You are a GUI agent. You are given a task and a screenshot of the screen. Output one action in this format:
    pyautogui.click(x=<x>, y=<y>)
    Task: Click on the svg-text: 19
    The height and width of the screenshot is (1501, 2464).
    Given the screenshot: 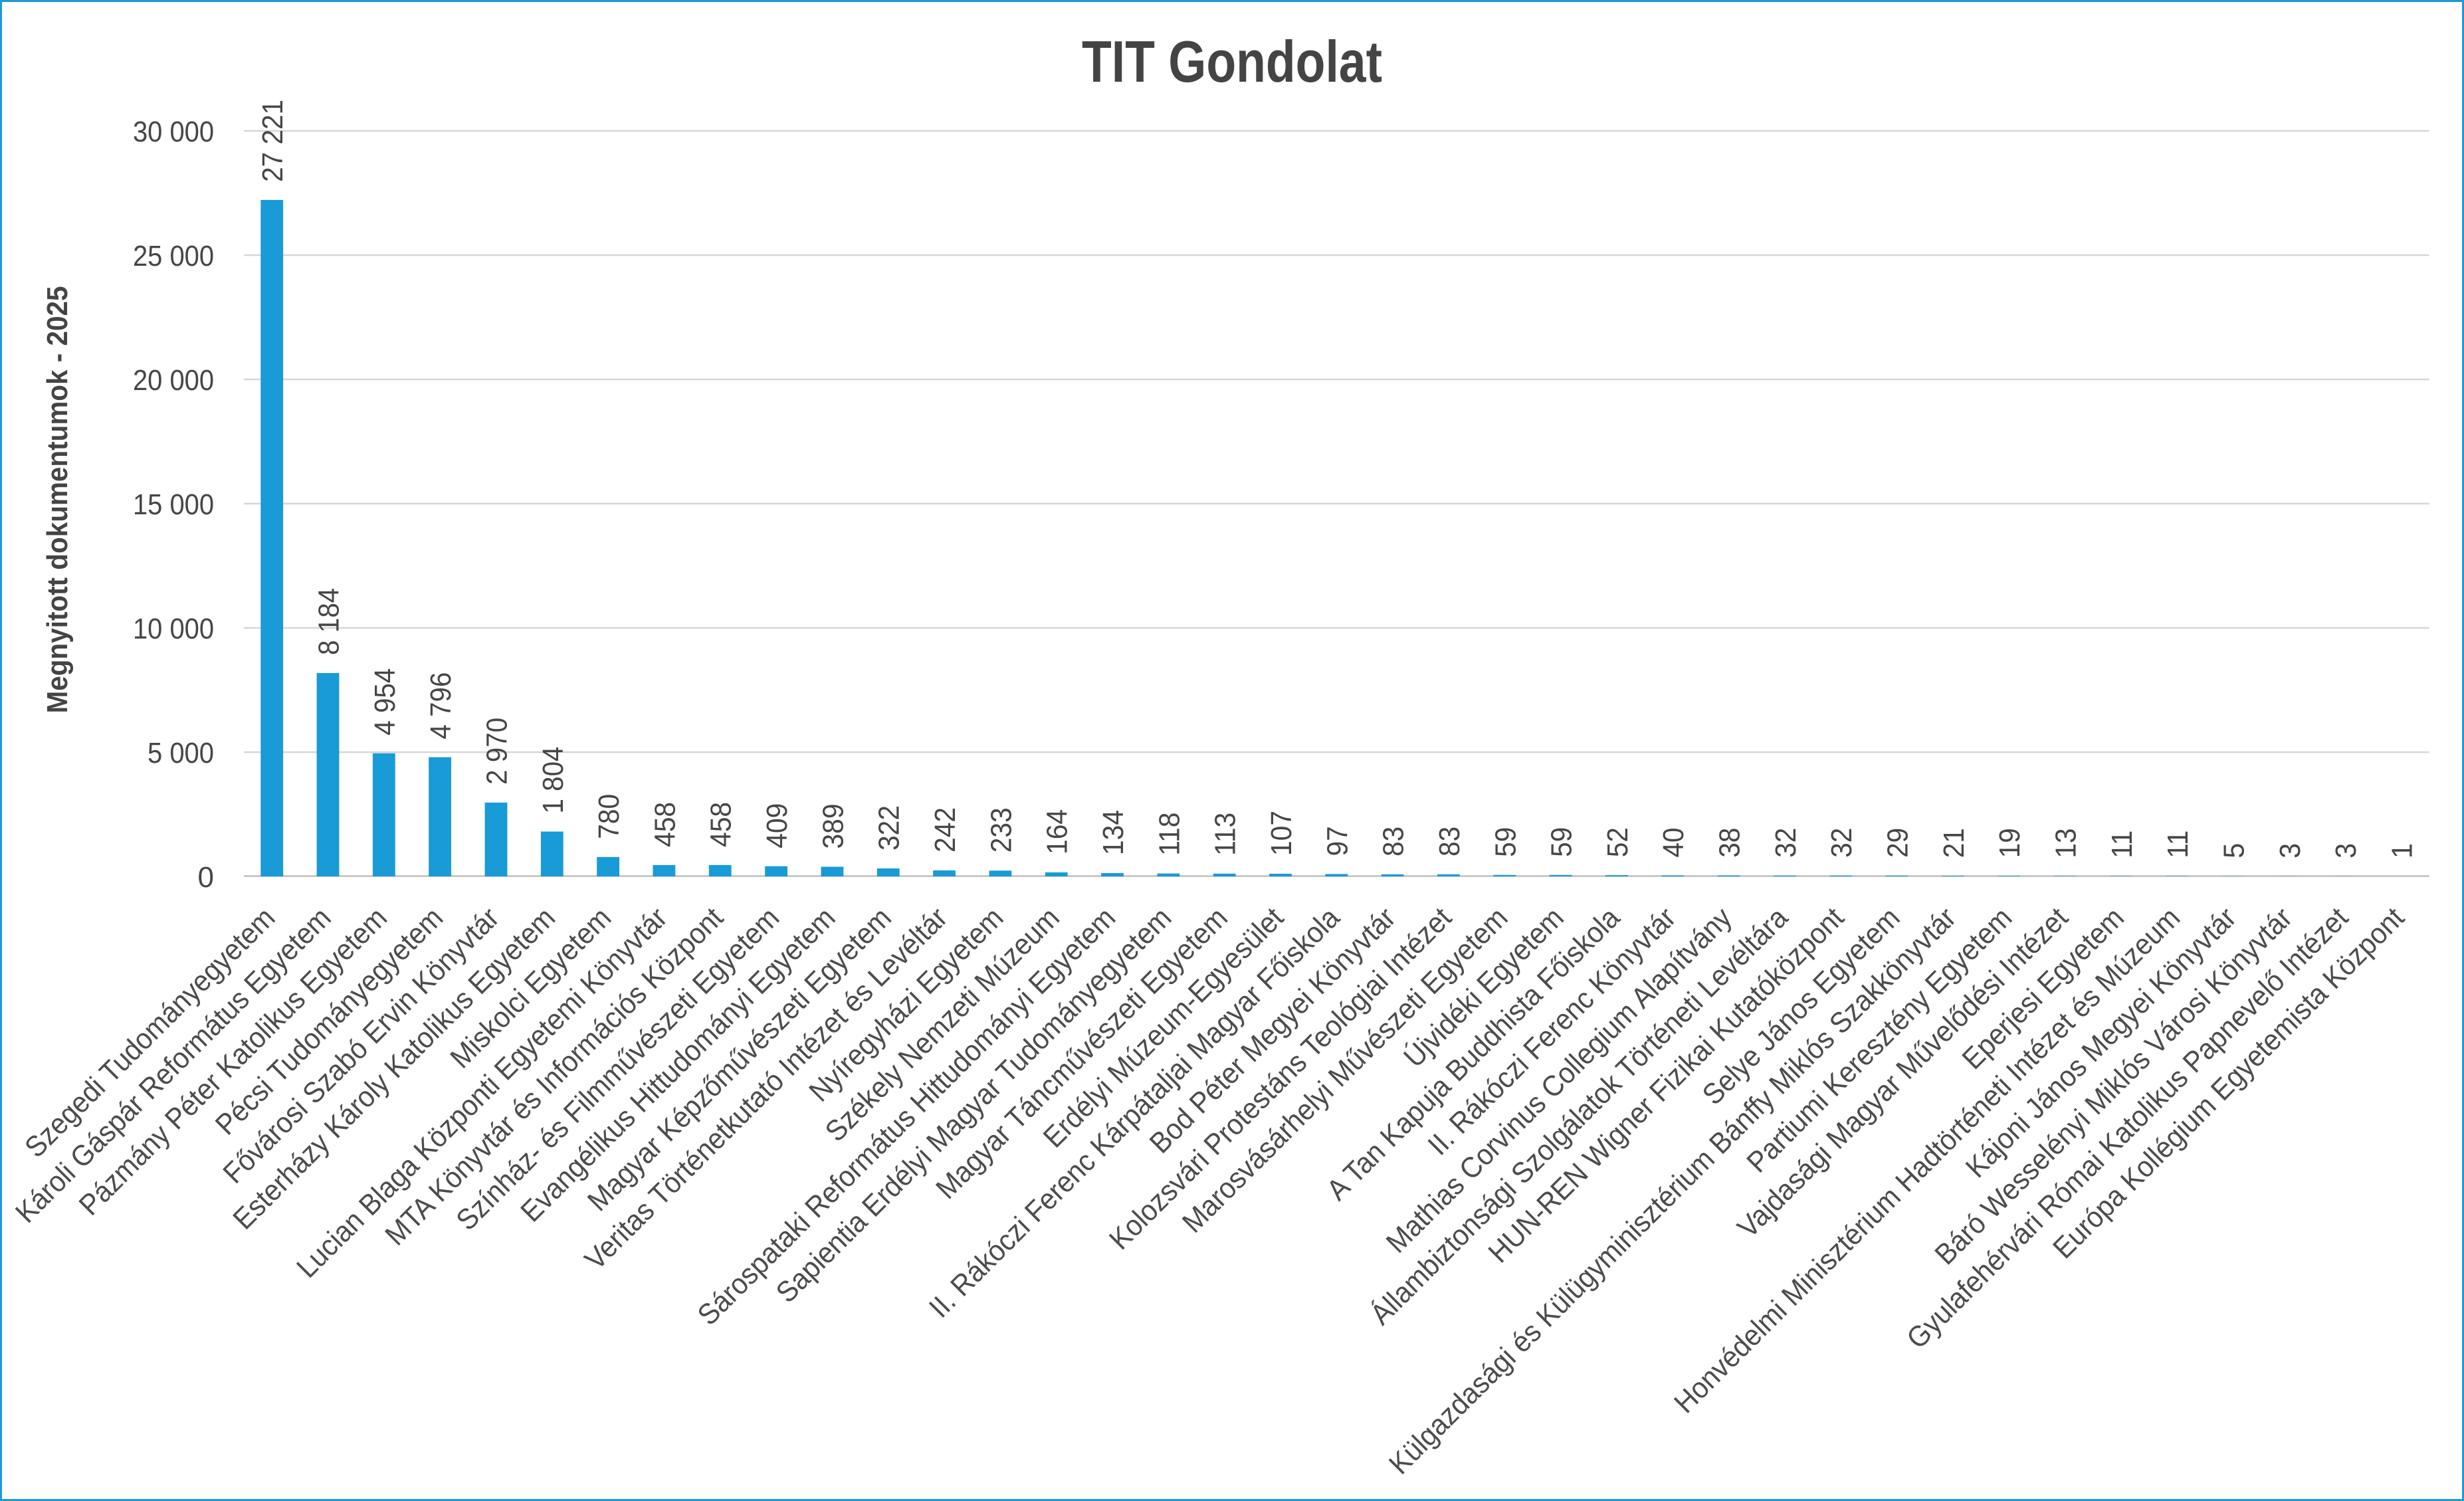 What is the action you would take?
    pyautogui.click(x=2010, y=843)
    